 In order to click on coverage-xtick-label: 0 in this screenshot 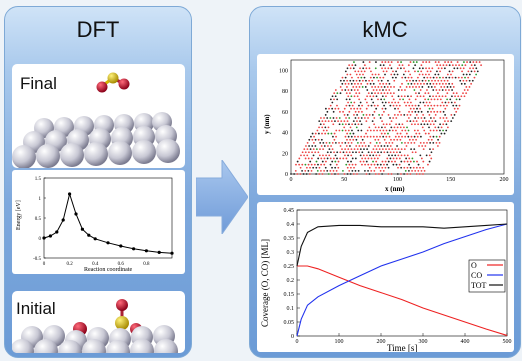, I will do `click(297, 342)`.